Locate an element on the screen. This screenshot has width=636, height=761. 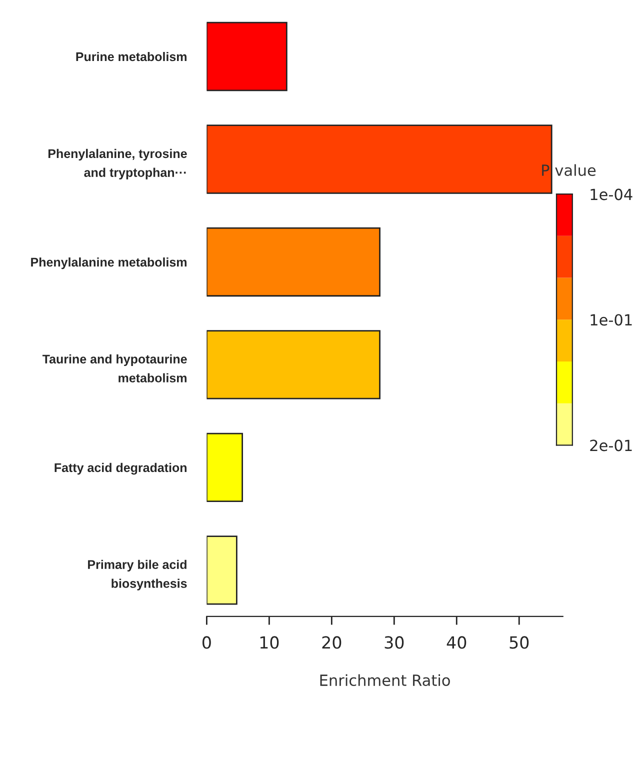
x-tick-label: 20 is located at coordinates (332, 642).